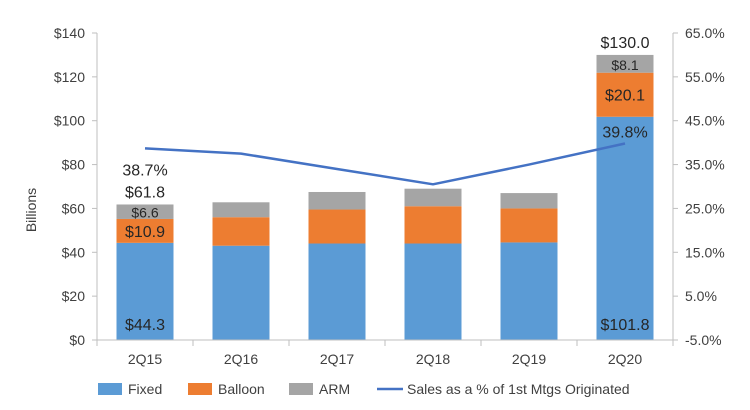 Image resolution: width=750 pixels, height=410 pixels. Describe the element at coordinates (301, 389) in the screenshot. I see `legend-swatch-arm` at that location.